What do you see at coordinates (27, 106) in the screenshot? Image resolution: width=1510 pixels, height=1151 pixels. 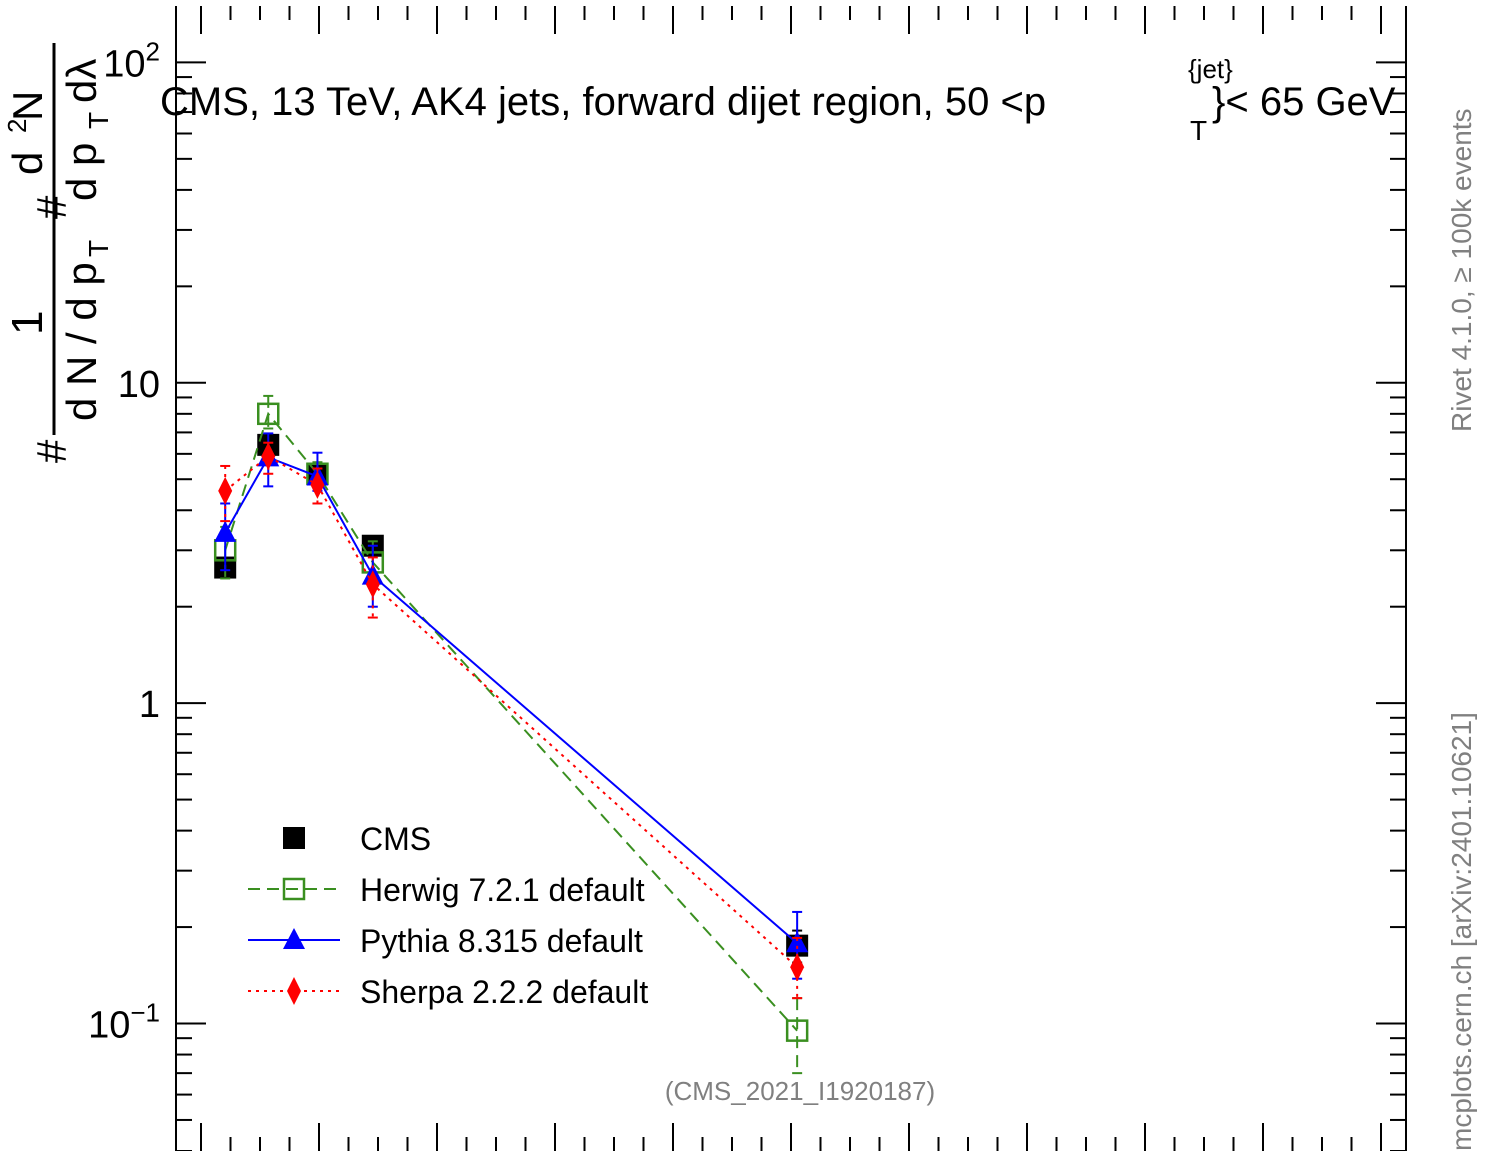 I see `y-label-N: N` at bounding box center [27, 106].